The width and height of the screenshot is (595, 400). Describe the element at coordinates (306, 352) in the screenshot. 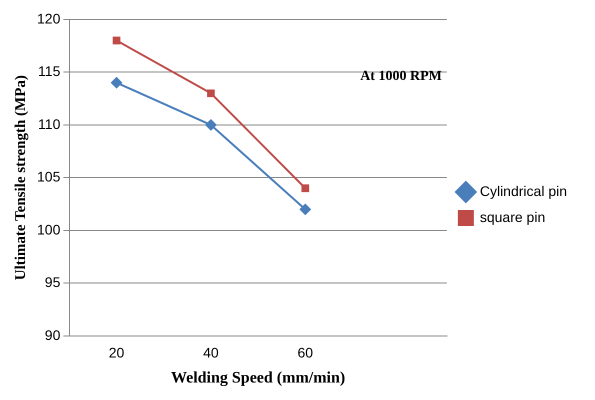

I see `x-tick-label: 60` at that location.